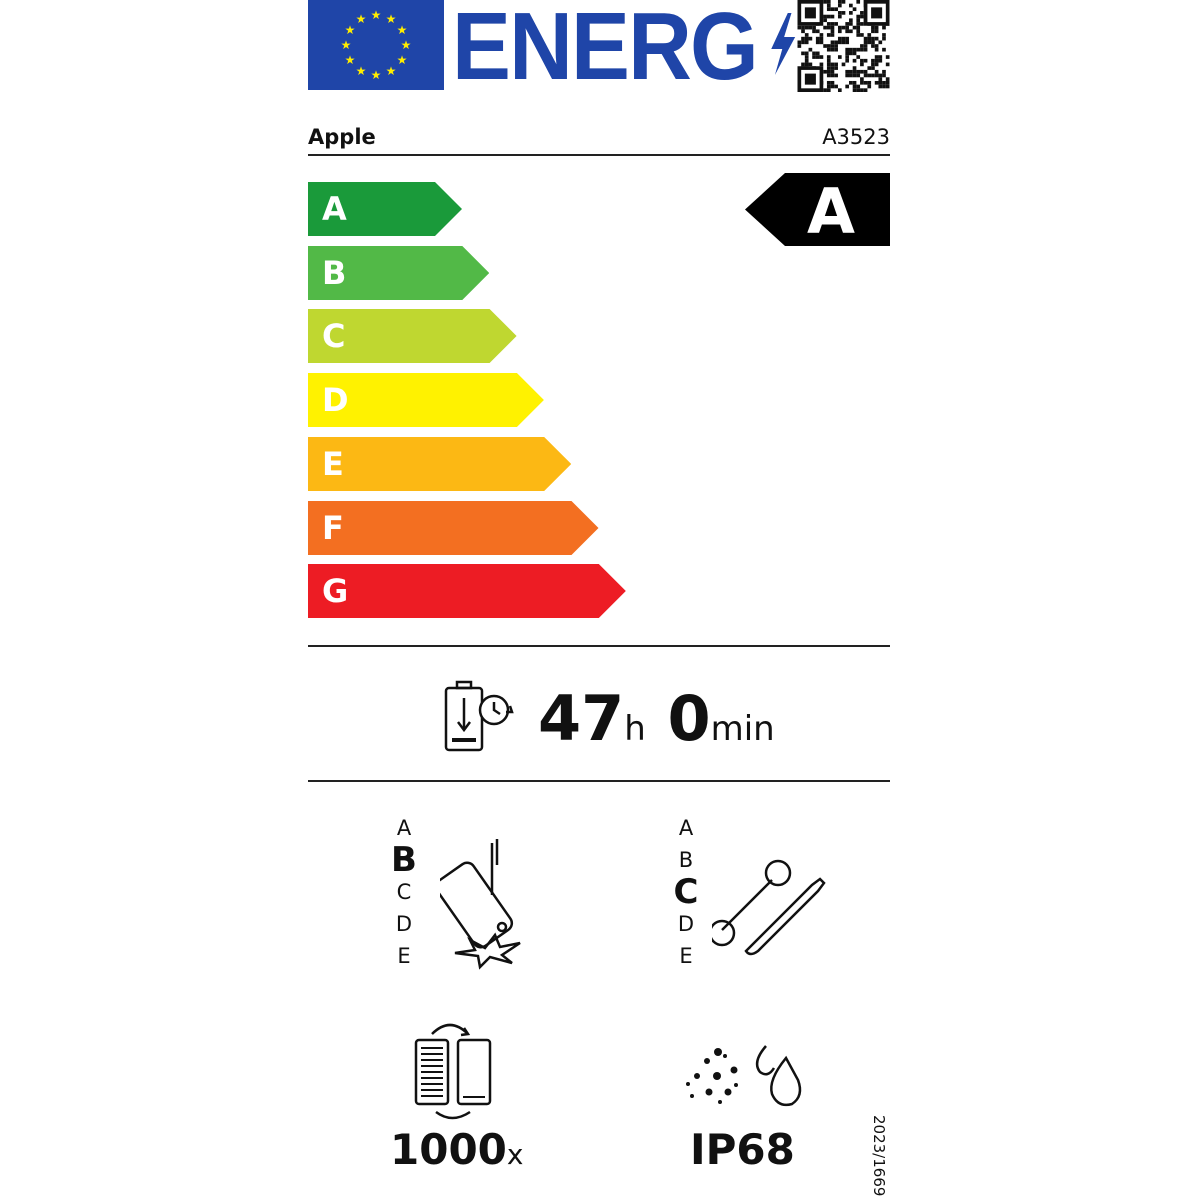 The height and width of the screenshot is (1200, 1200). I want to click on battery-cycles-icon, so click(453, 1071).